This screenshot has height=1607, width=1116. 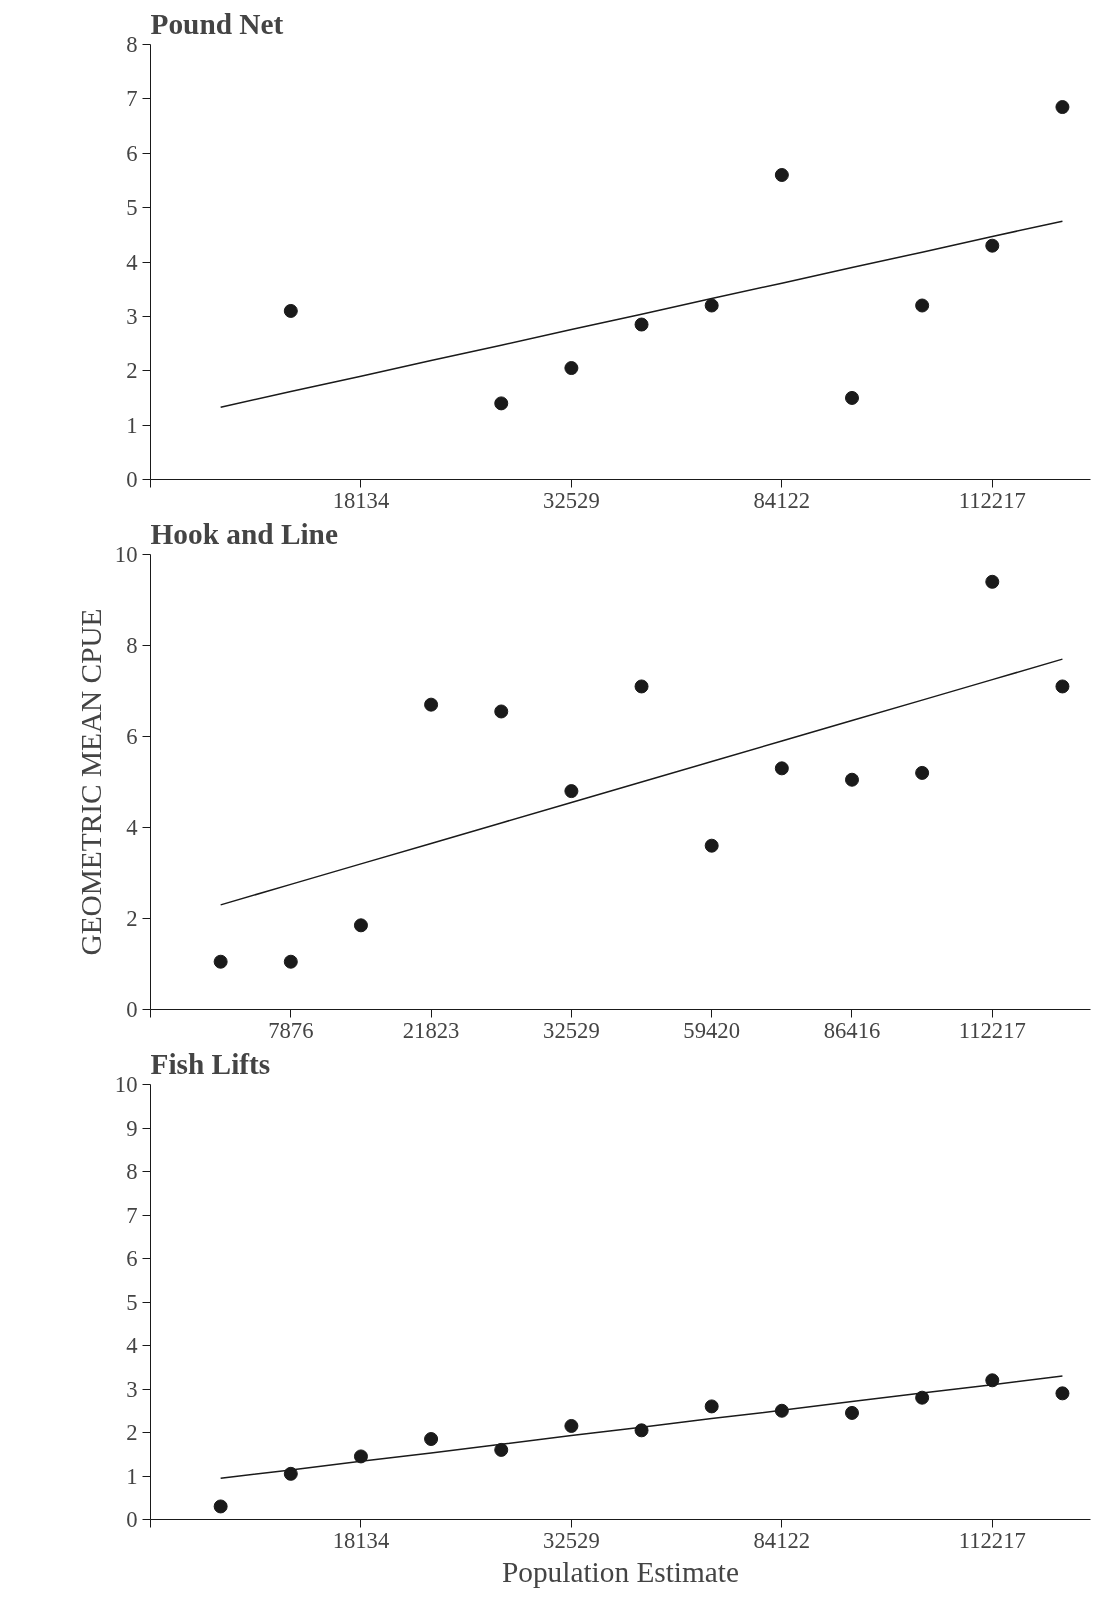 I want to click on y-axis-title: GEOMETRIC MEAN CPUE, so click(x=90, y=782).